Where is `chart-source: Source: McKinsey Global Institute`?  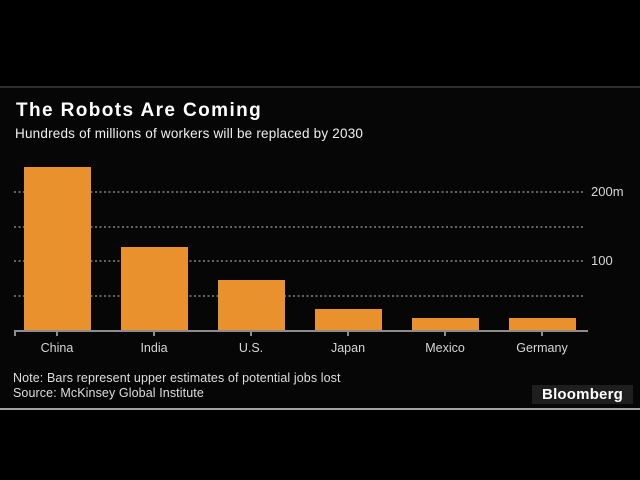
chart-source: Source: McKinsey Global Institute is located at coordinates (108, 393).